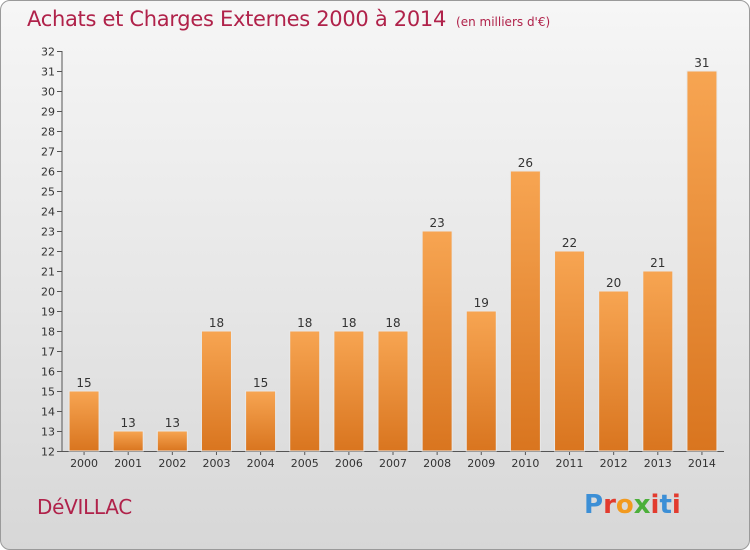 The image size is (750, 550). Describe the element at coordinates (642, 505) in the screenshot. I see `logo-letter: x` at that location.